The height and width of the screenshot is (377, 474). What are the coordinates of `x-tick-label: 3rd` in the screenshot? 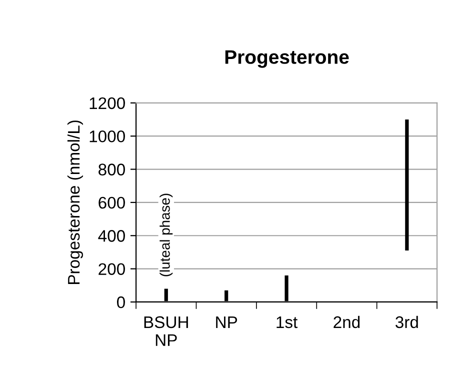 It's located at (407, 322).